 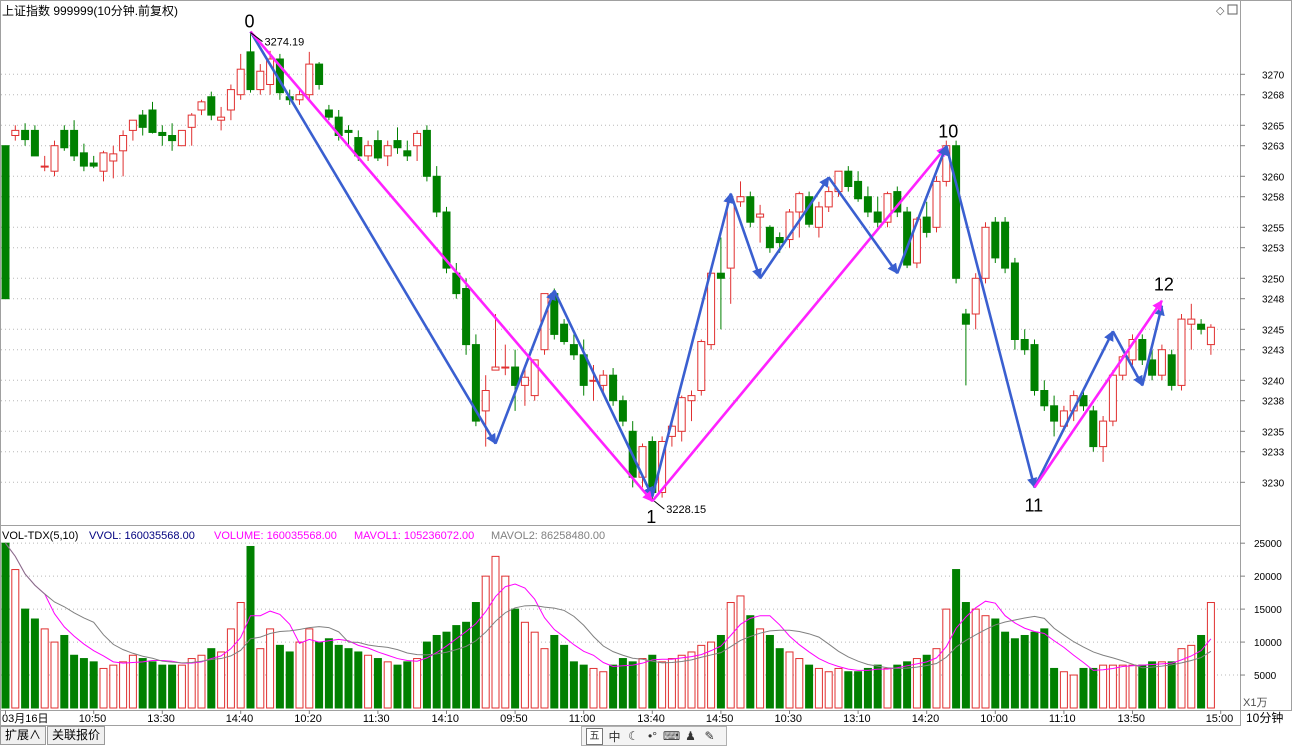 I want to click on time-axis-panel, so click(x=620, y=718).